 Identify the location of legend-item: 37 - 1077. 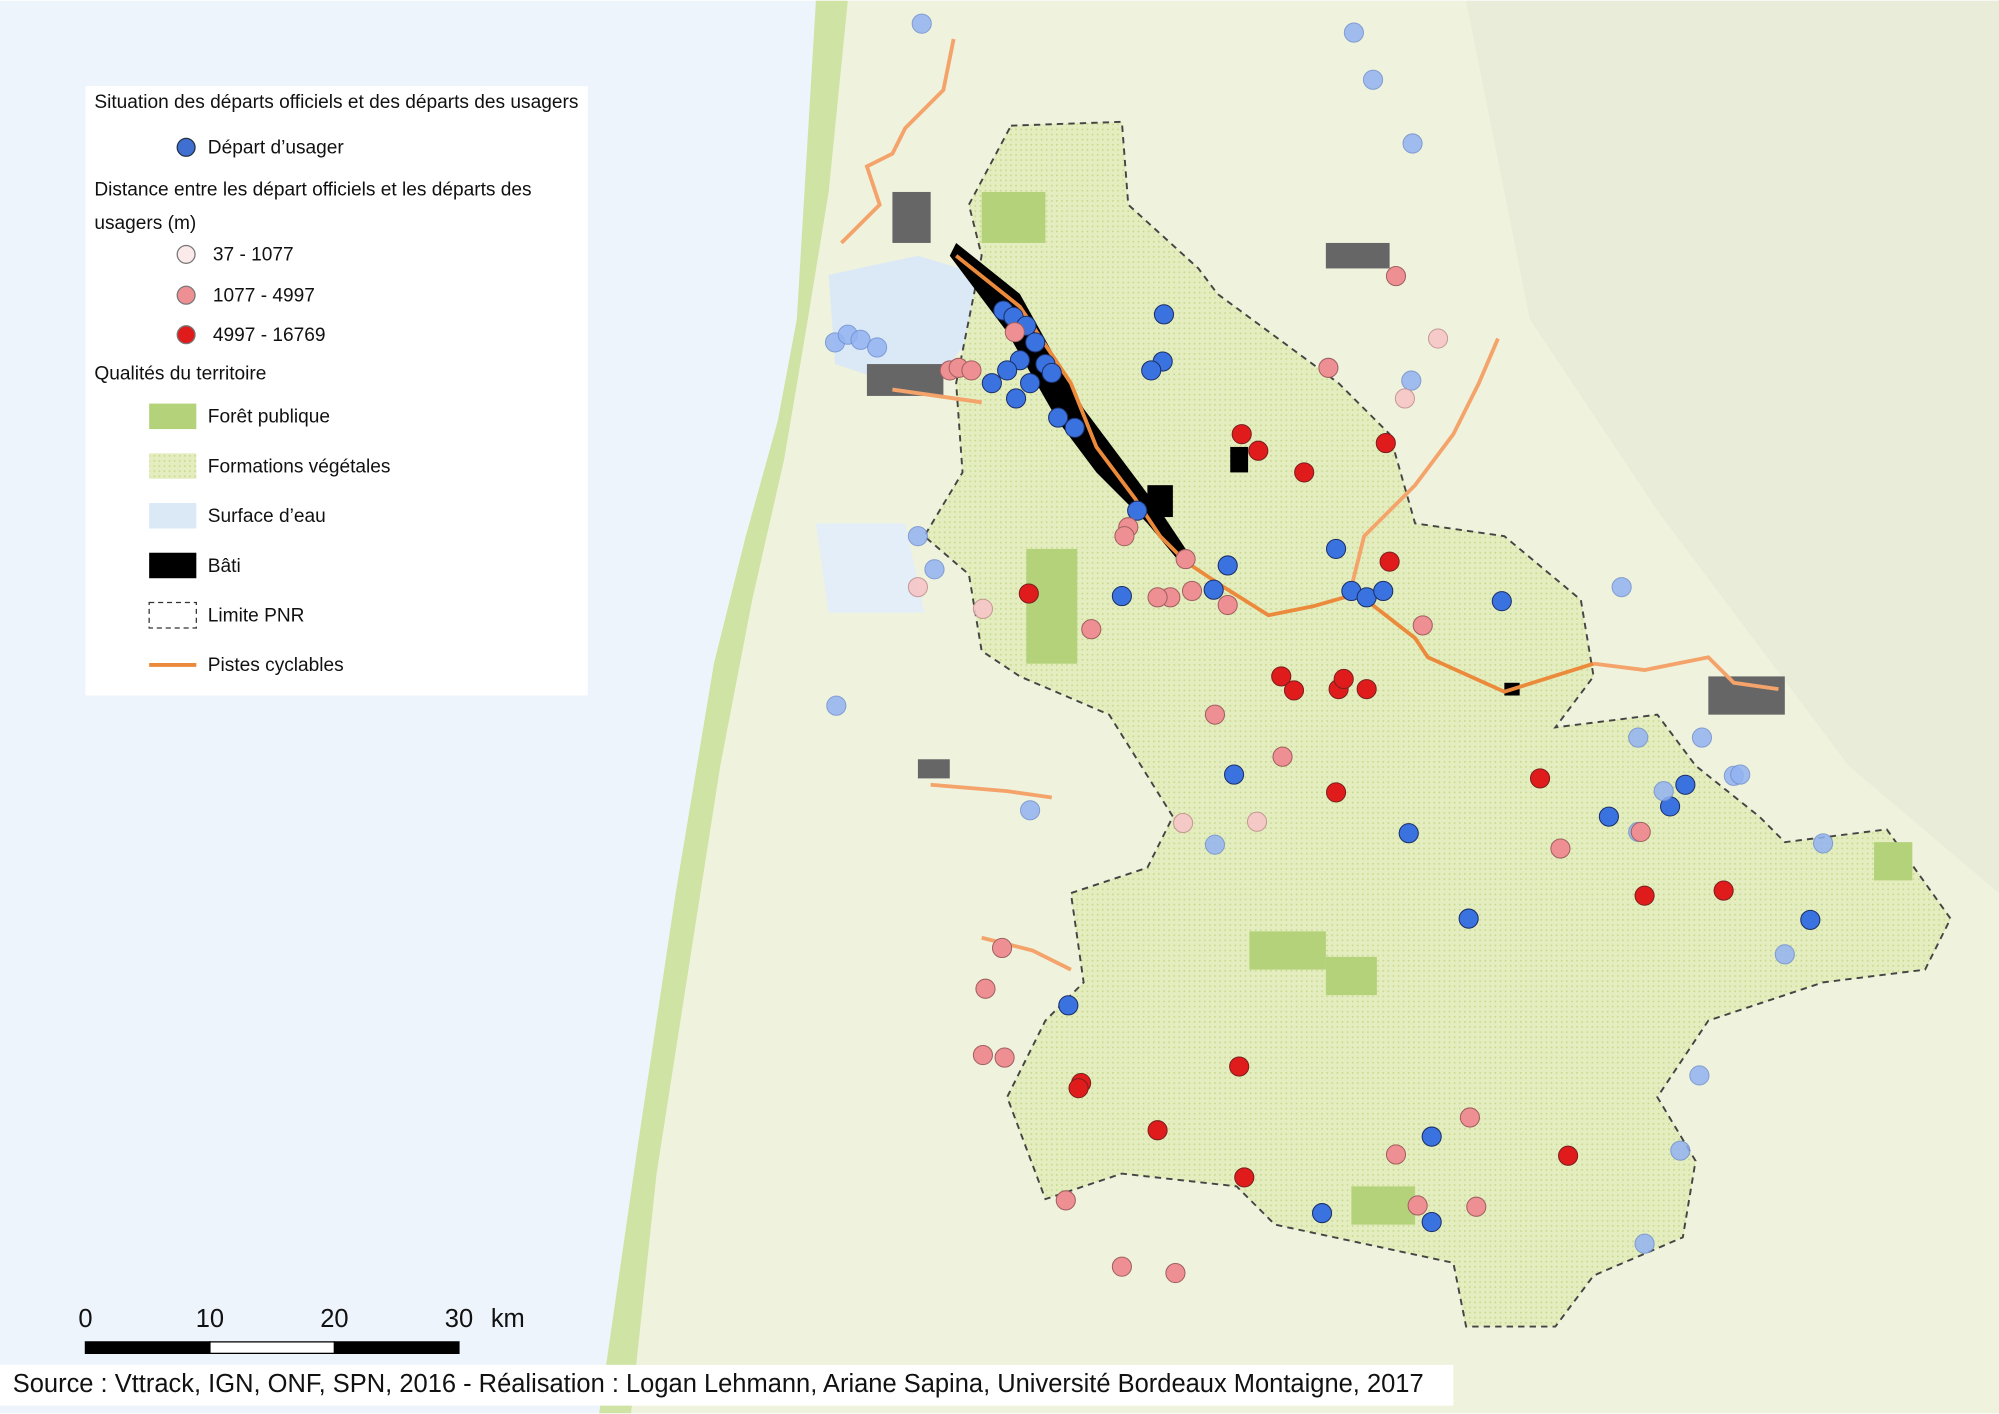
(253, 255).